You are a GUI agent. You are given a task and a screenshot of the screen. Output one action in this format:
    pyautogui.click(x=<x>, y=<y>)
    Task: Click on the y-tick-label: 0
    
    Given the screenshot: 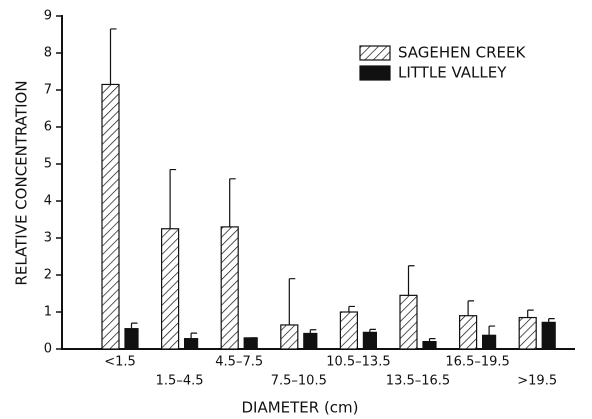 What is the action you would take?
    pyautogui.click(x=48, y=349)
    